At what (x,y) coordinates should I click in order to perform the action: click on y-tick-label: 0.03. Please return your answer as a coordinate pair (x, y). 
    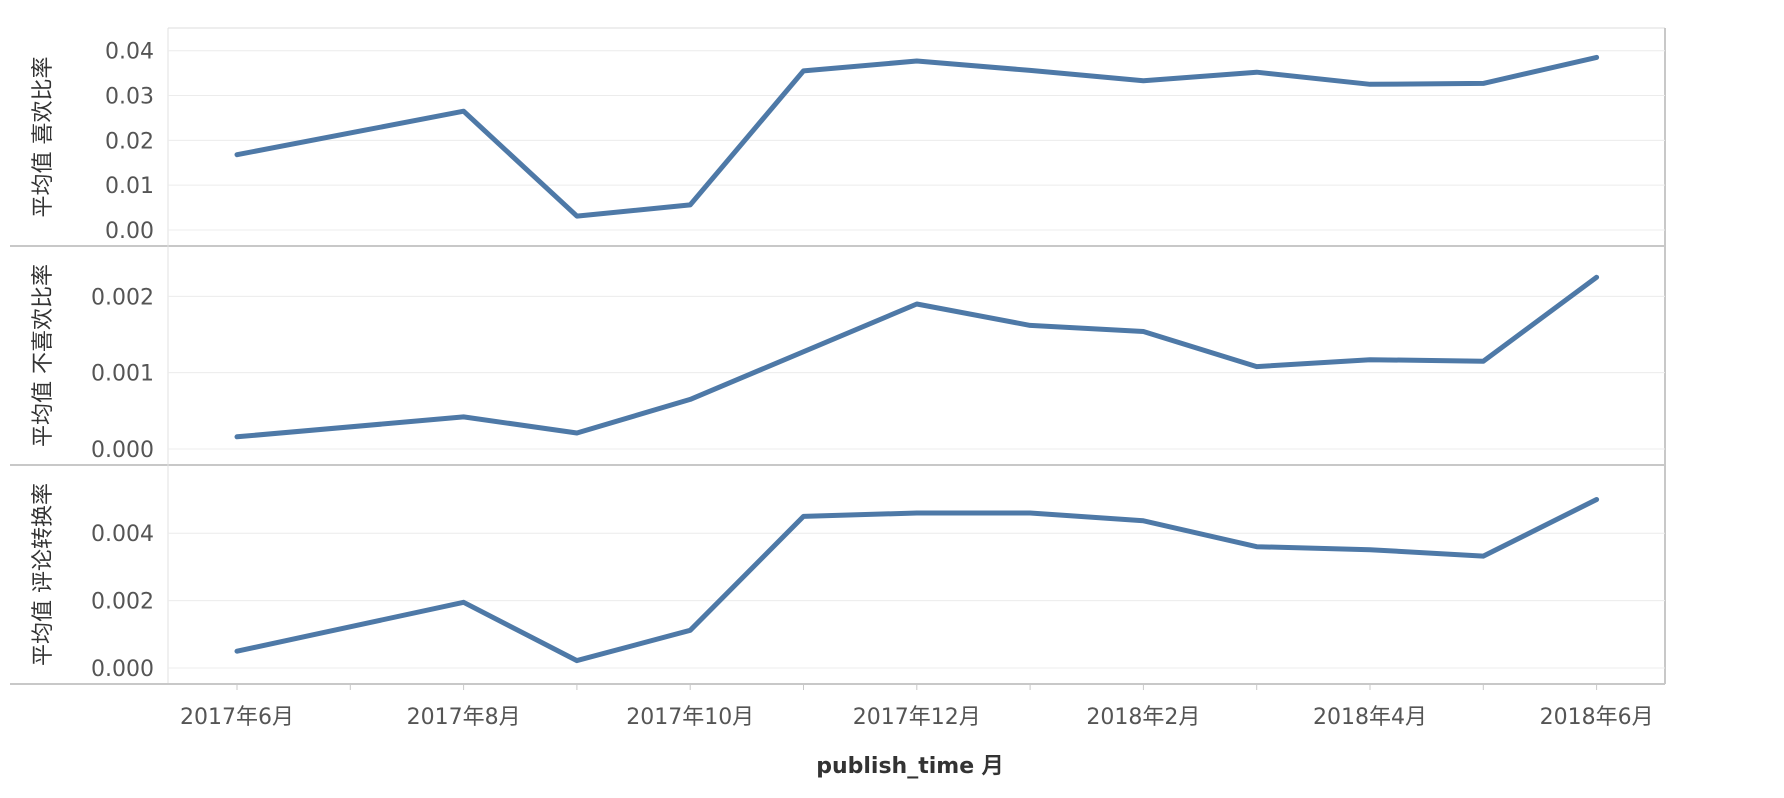
    Looking at the image, I should click on (129, 97).